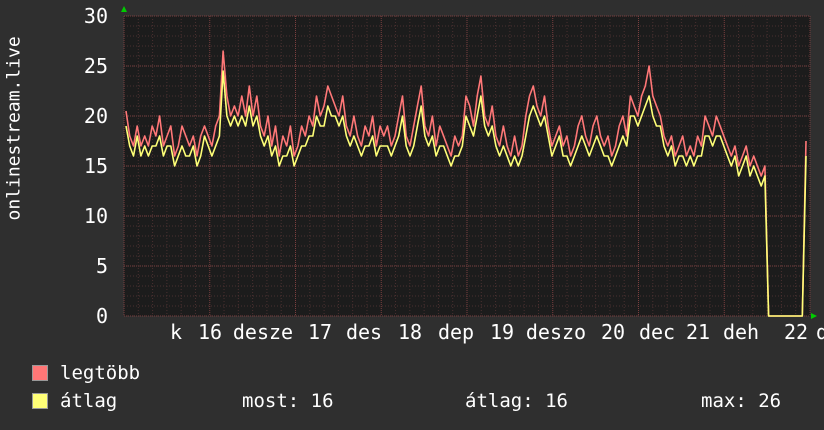  I want to click on x-tick-label: k, so click(176, 332).